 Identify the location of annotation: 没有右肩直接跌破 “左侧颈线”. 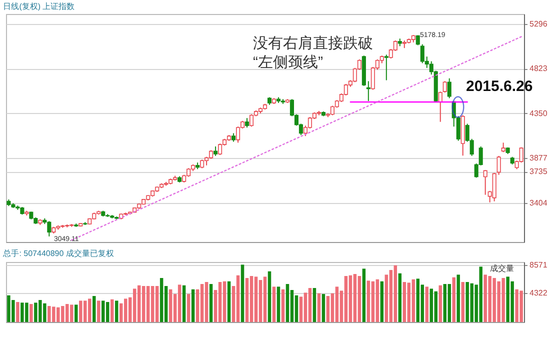
(313, 53).